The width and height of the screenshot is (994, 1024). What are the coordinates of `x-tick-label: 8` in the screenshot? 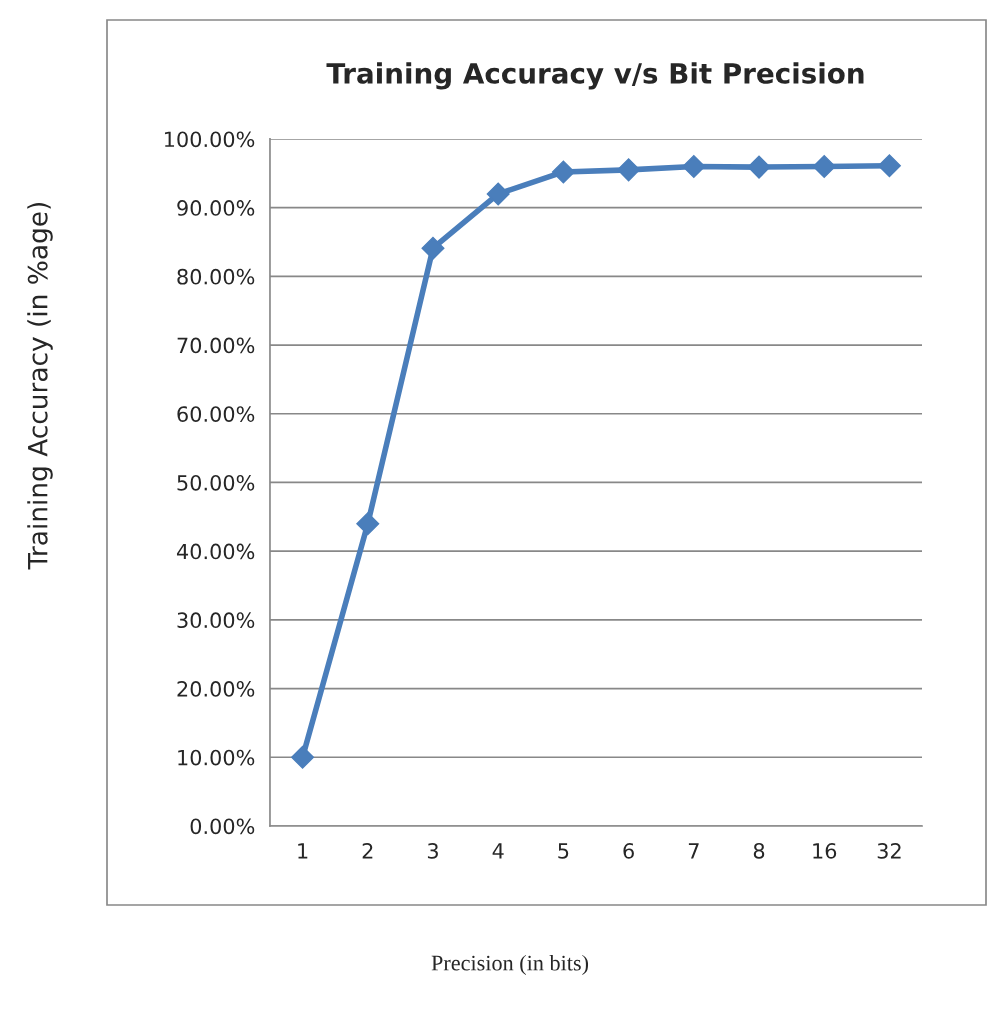 It's located at (759, 850).